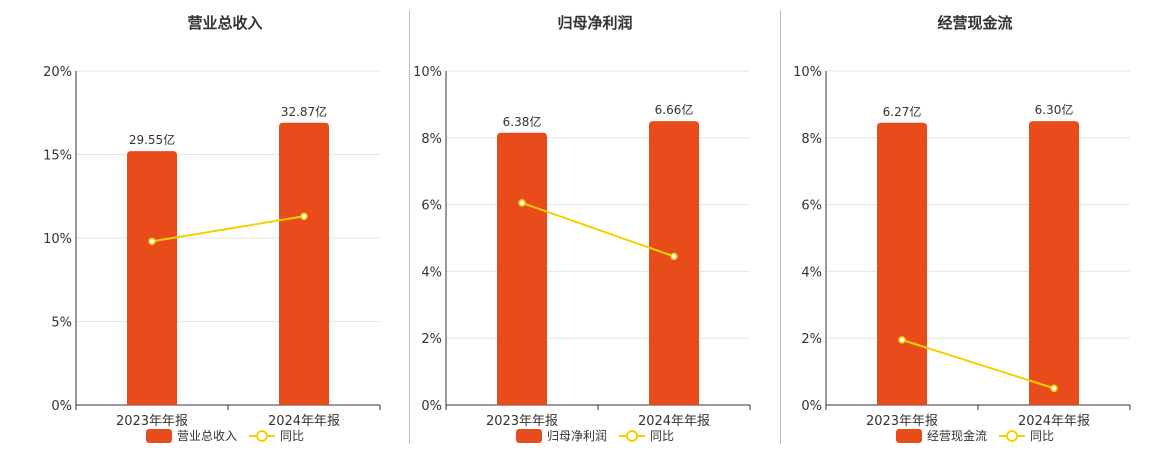  I want to click on bar-value-label: 32.87亿, so click(304, 111).